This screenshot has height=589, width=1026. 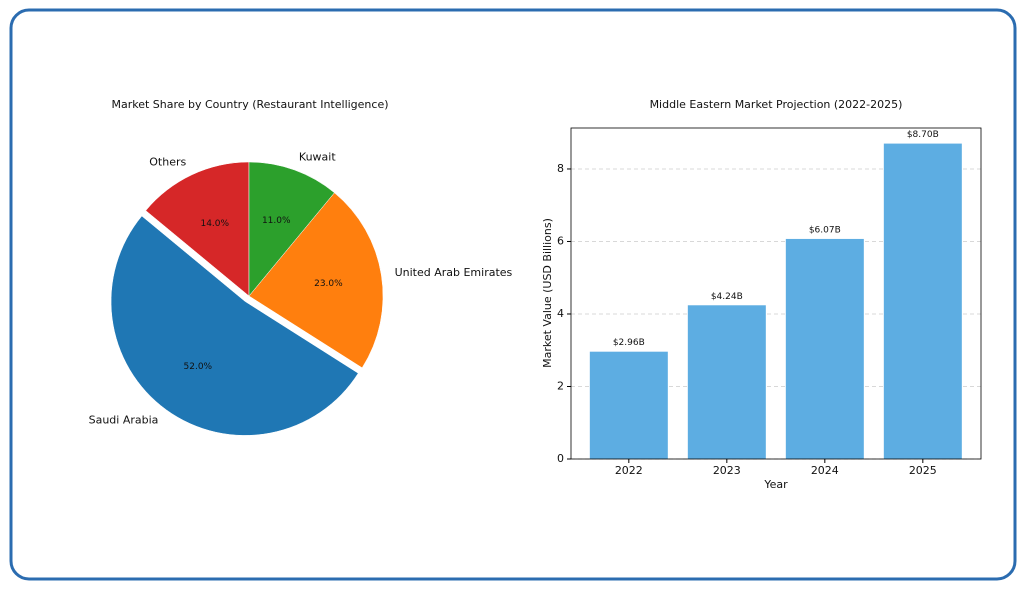 I want to click on y-tick-label: 0, so click(x=560, y=458).